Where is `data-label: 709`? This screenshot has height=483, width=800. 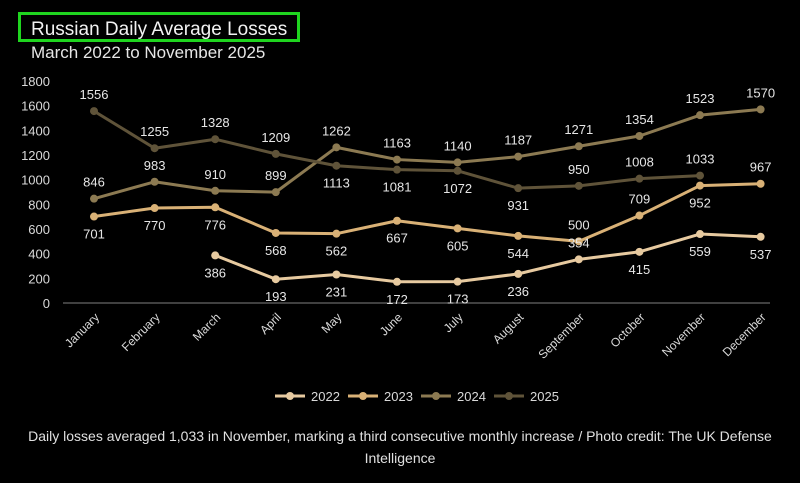 data-label: 709 is located at coordinates (640, 199).